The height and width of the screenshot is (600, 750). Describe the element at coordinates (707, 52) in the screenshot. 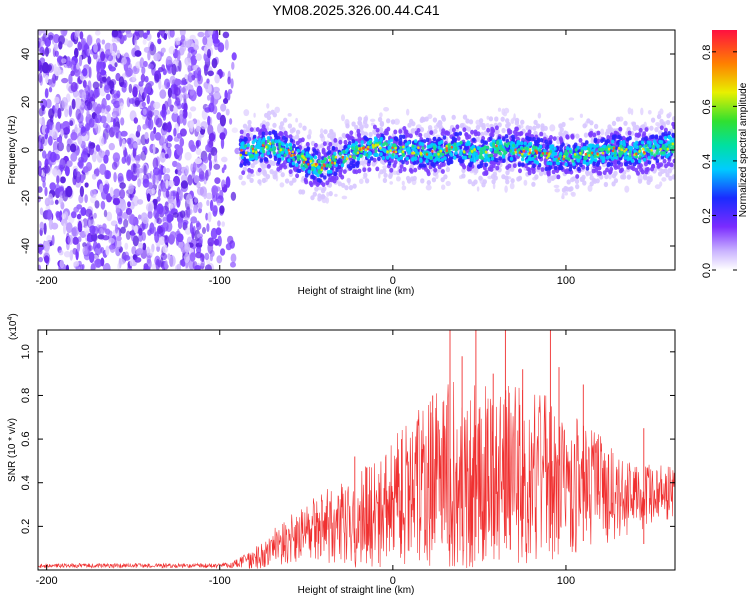

I see `colorbar-tick-label: 0.8` at that location.